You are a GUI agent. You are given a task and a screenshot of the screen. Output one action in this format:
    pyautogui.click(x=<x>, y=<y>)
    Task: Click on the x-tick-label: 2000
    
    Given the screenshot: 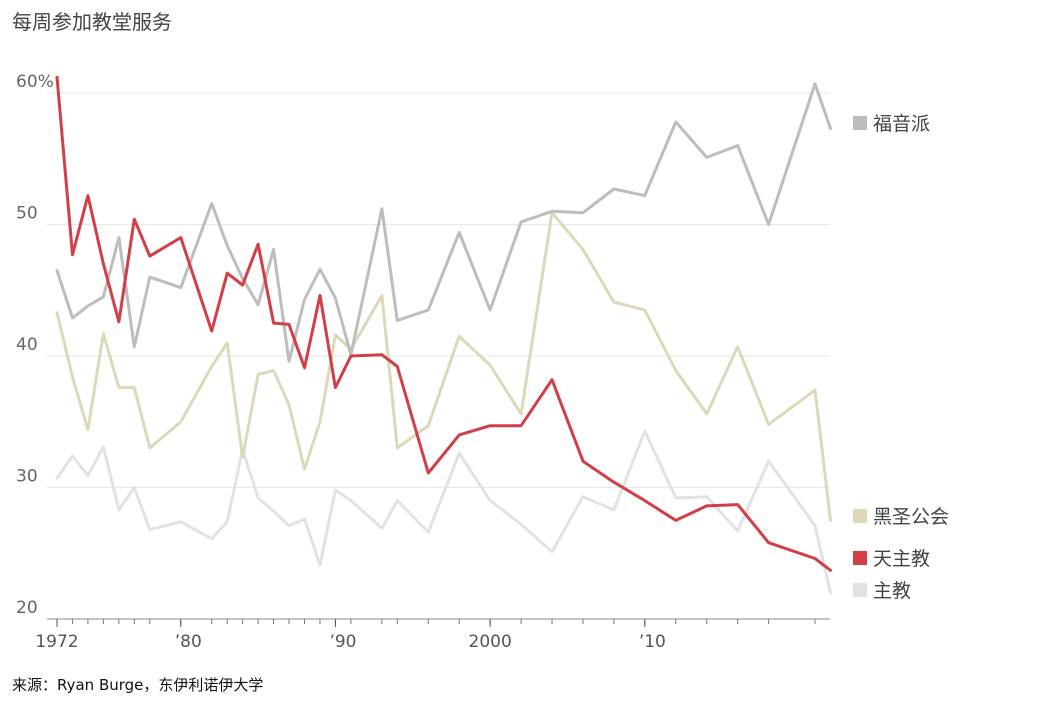 What is the action you would take?
    pyautogui.click(x=490, y=642)
    